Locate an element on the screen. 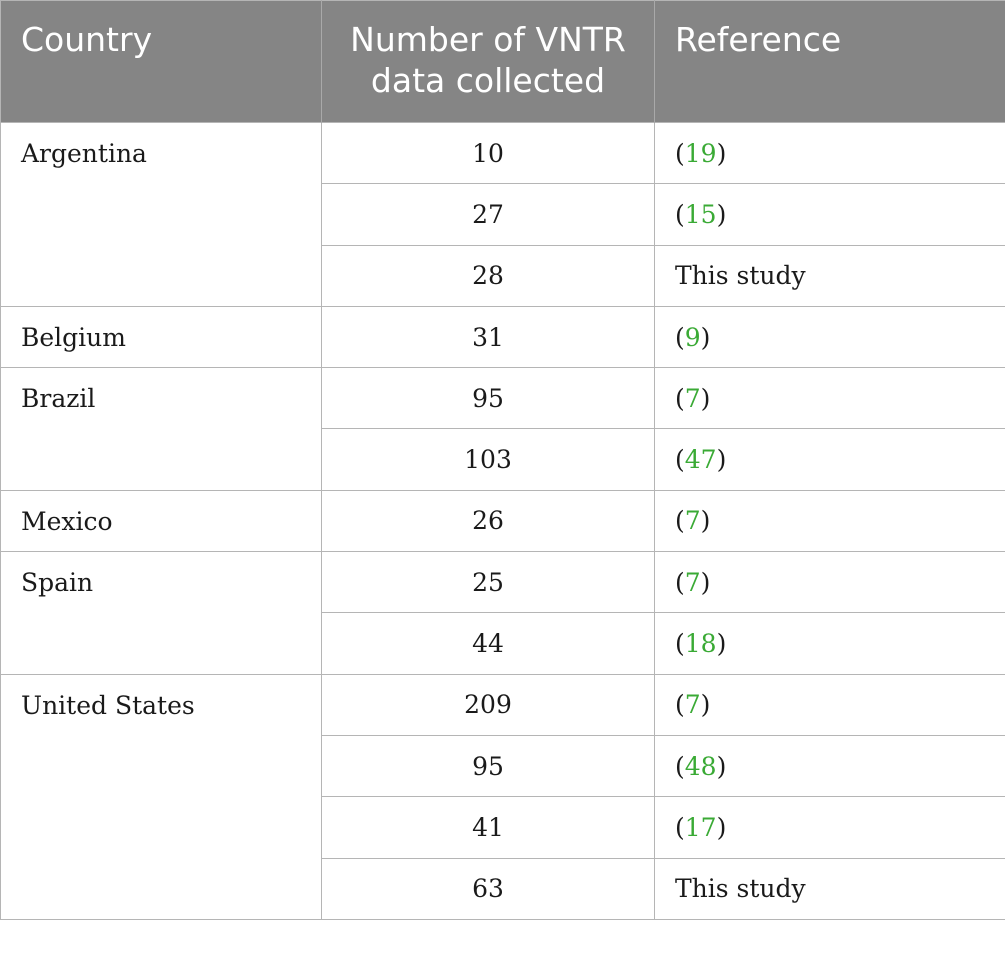 This screenshot has width=1005, height=972. table-row: 63 This study is located at coordinates (503, 888).